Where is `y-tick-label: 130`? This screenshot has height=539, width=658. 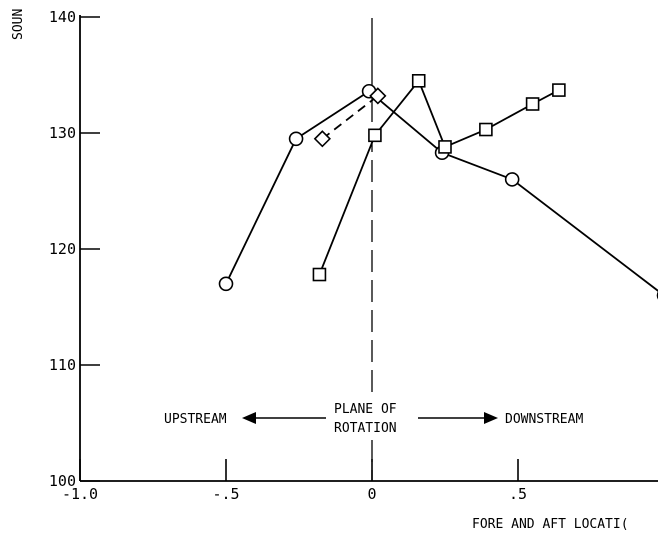 y-tick-label: 130 is located at coordinates (62, 133).